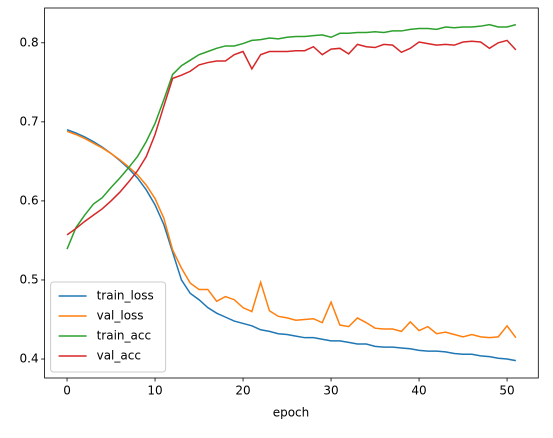 The width and height of the screenshot is (553, 438). What do you see at coordinates (125, 296) in the screenshot?
I see `legend-label: train_loss` at bounding box center [125, 296].